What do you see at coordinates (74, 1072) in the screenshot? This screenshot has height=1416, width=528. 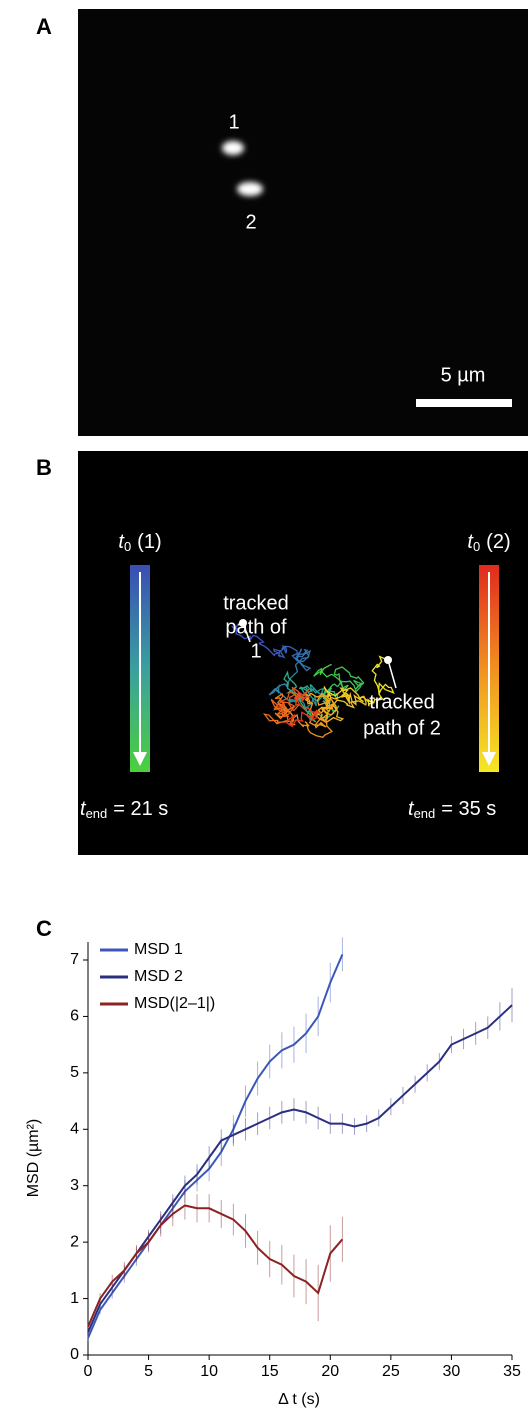 I see `y-tick-label: 5` at bounding box center [74, 1072].